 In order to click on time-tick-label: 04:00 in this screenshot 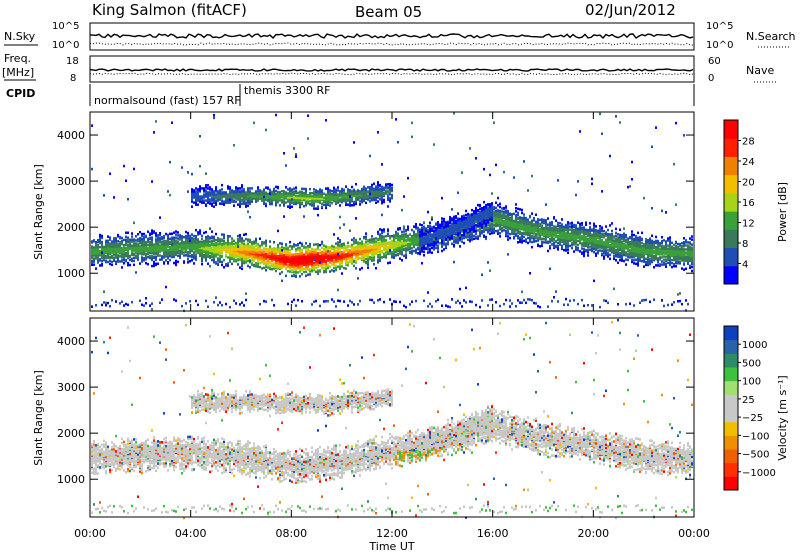, I will do `click(191, 533)`.